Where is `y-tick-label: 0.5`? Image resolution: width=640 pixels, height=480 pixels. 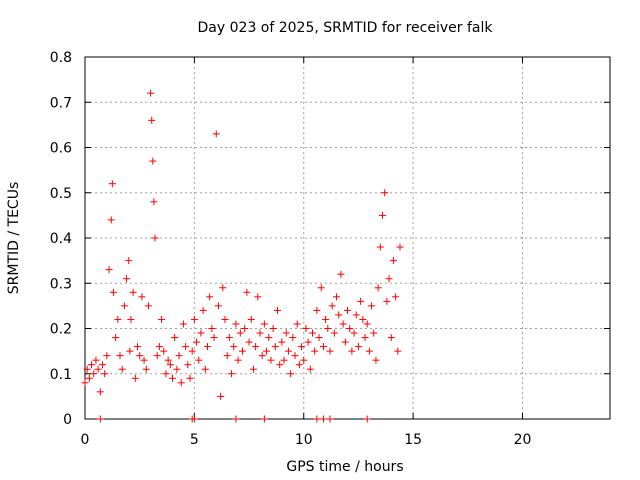
y-tick-label: 0.5 is located at coordinates (61, 194).